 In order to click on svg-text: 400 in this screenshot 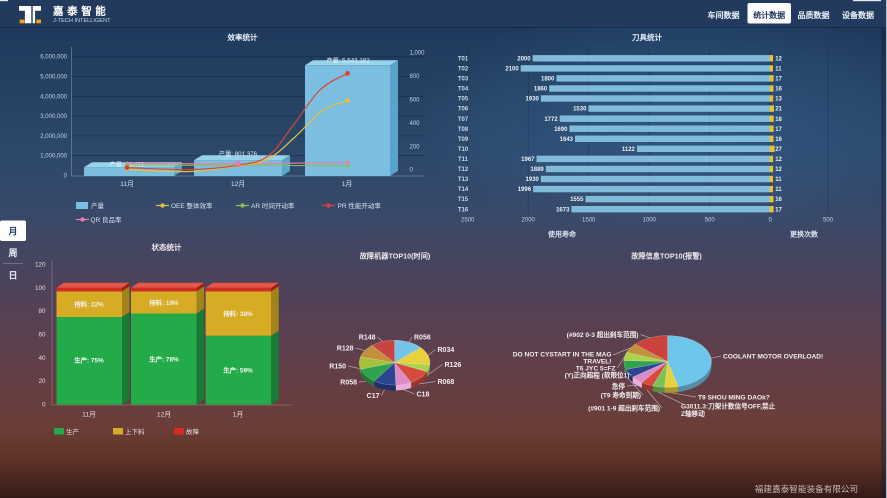, I will do `click(415, 124)`.